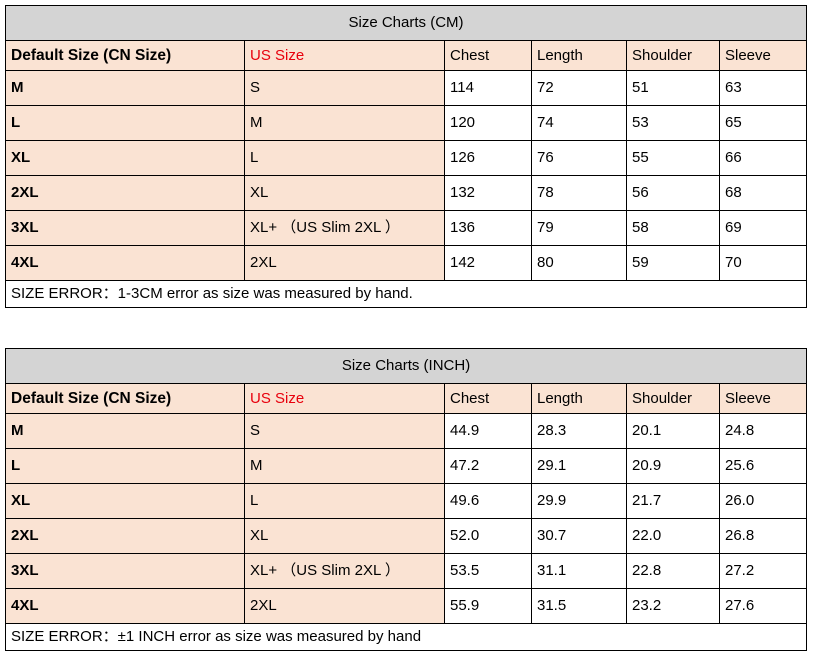  What do you see at coordinates (763, 88) in the screenshot?
I see `cell-sleeve: 63` at bounding box center [763, 88].